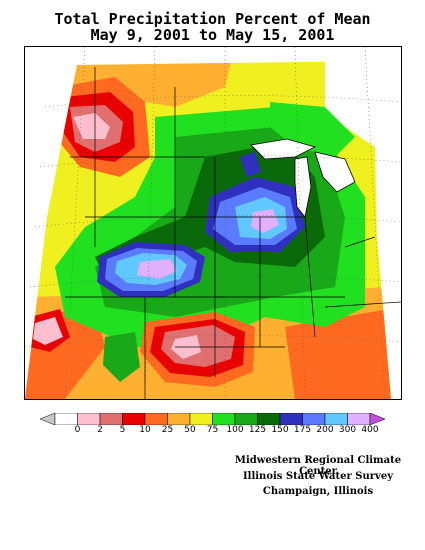  I want to click on legend-label: 175, so click(302, 430).